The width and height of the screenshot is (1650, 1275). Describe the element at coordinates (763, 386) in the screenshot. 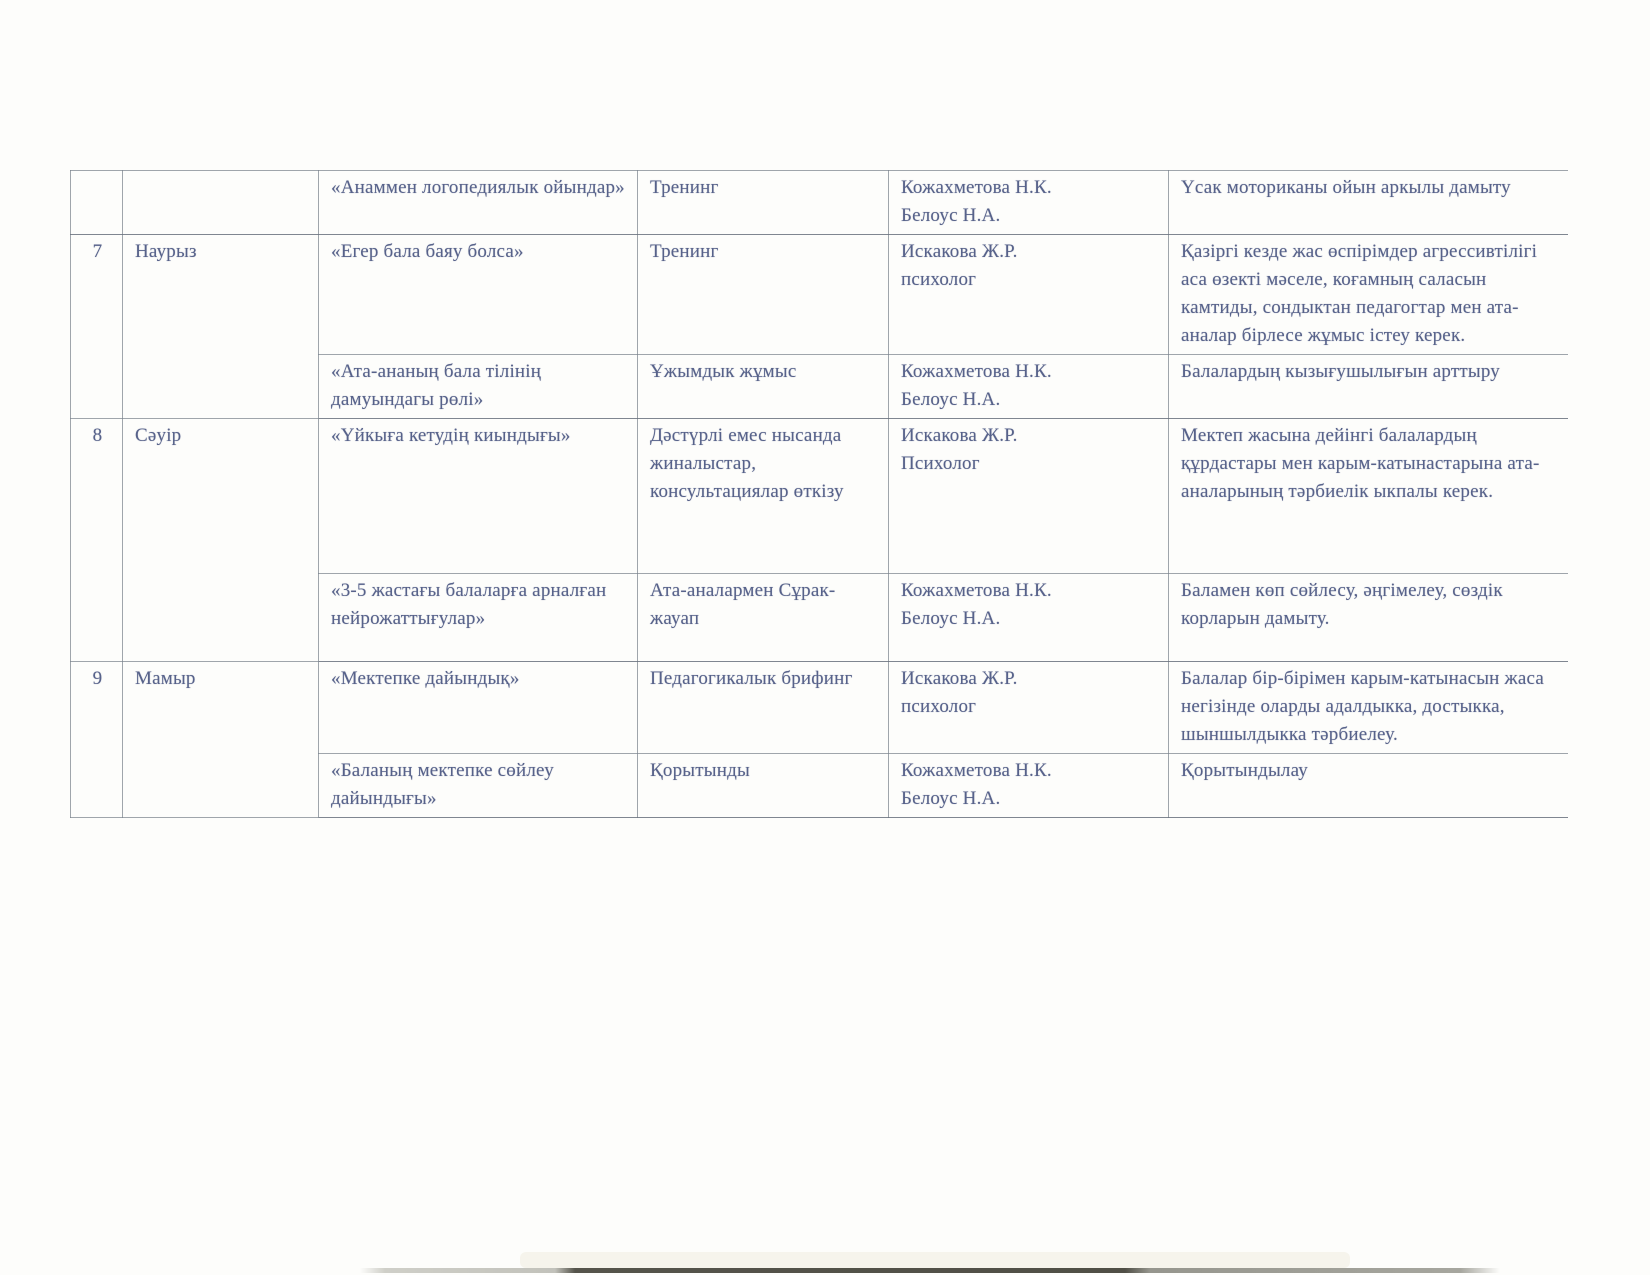

I see `cell-format: Ұжымдык жұмыс` at that location.